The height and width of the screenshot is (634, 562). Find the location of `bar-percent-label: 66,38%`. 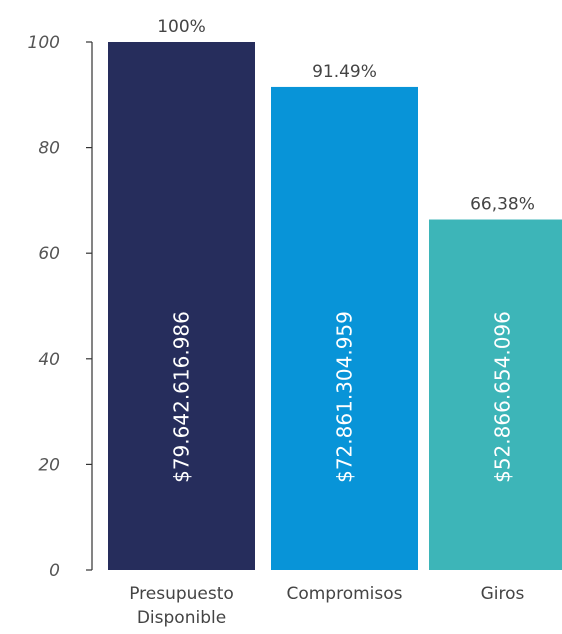

bar-percent-label: 66,38% is located at coordinates (502, 205).